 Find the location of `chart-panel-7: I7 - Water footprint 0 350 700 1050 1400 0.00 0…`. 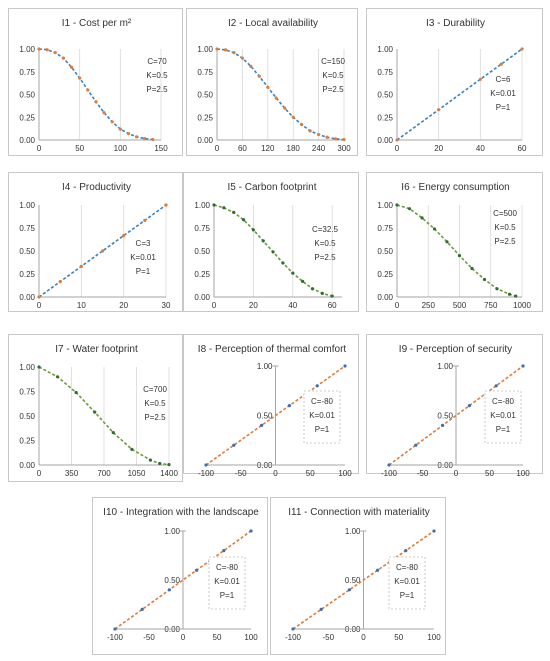

chart-panel-7: I7 - Water footprint 0 350 700 1050 1400 0.00 0… is located at coordinates (95, 408).